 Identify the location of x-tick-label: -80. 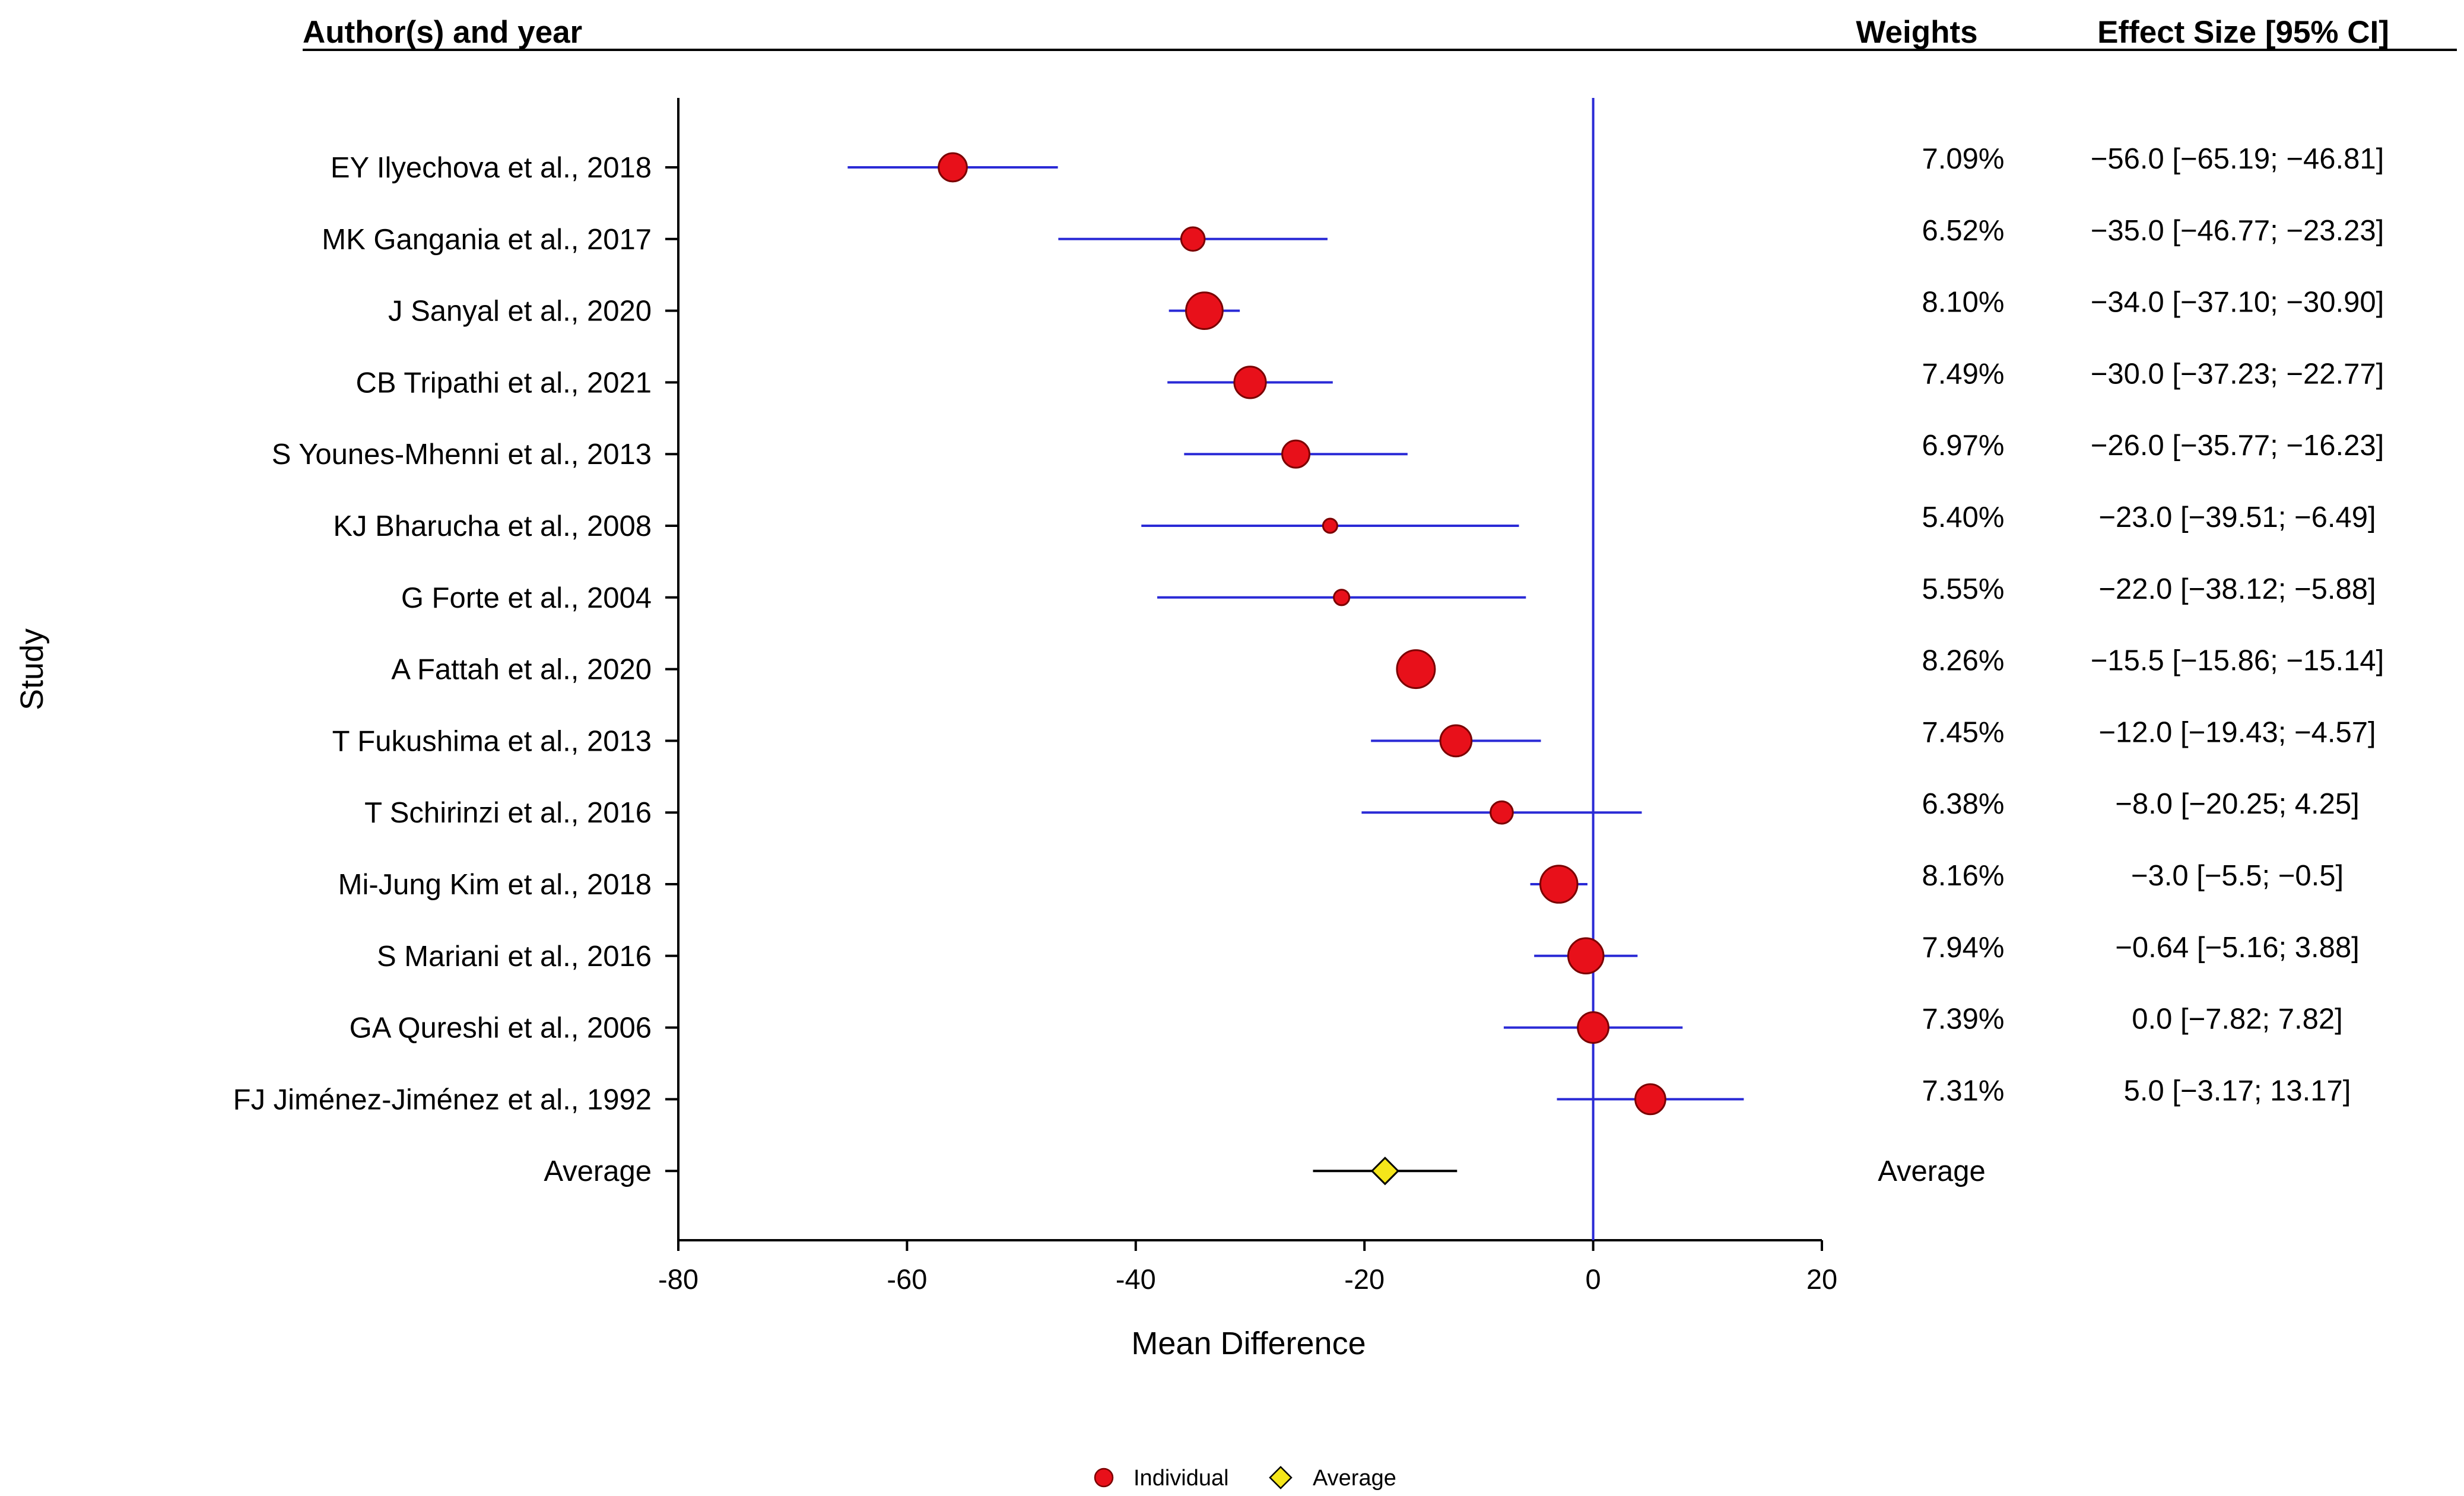
(678, 1279).